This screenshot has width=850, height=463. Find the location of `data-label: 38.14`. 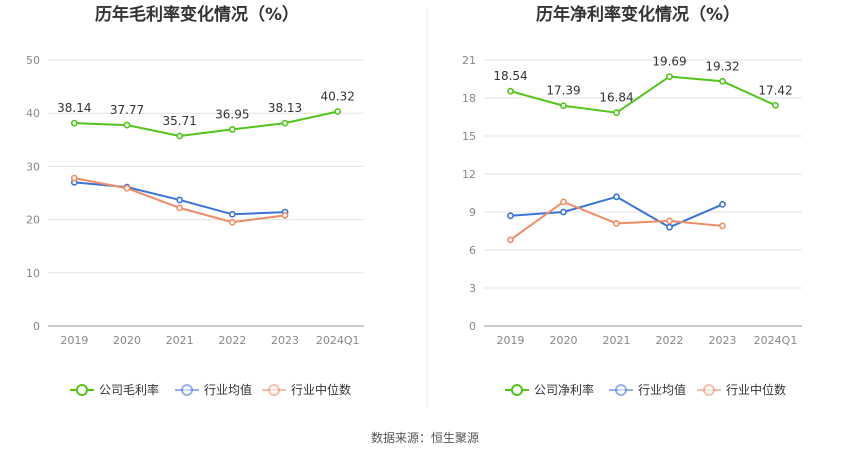

data-label: 38.14 is located at coordinates (74, 108).